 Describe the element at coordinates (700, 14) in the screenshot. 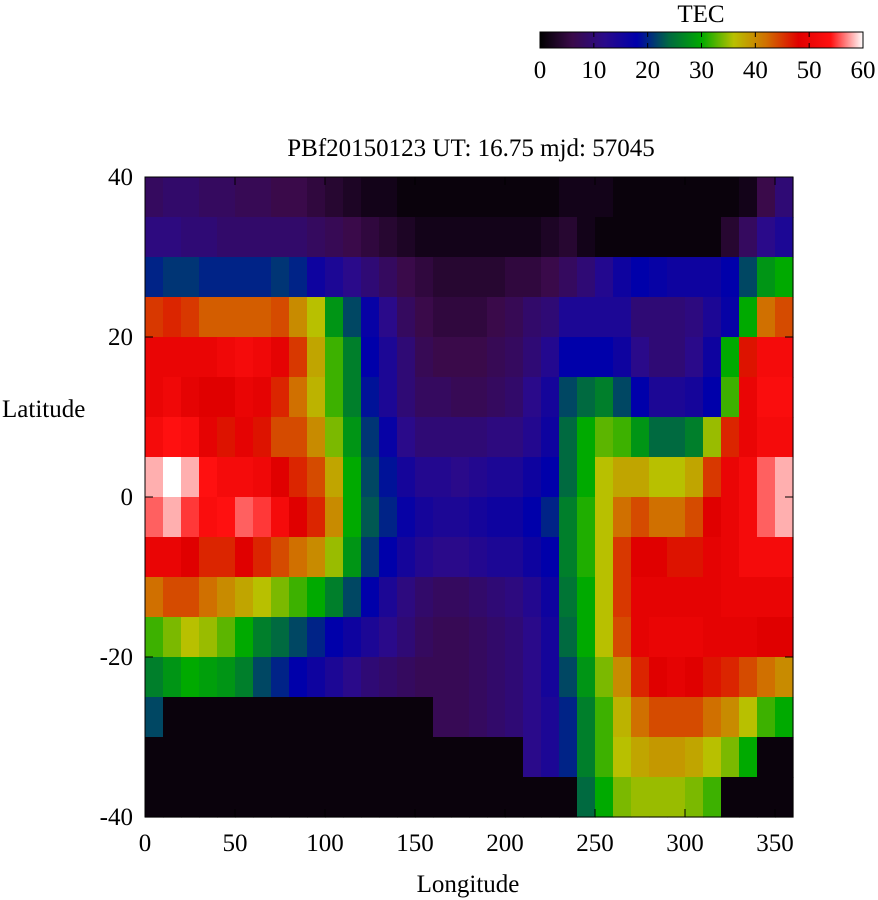

I see `colorbar-label: TEC` at that location.